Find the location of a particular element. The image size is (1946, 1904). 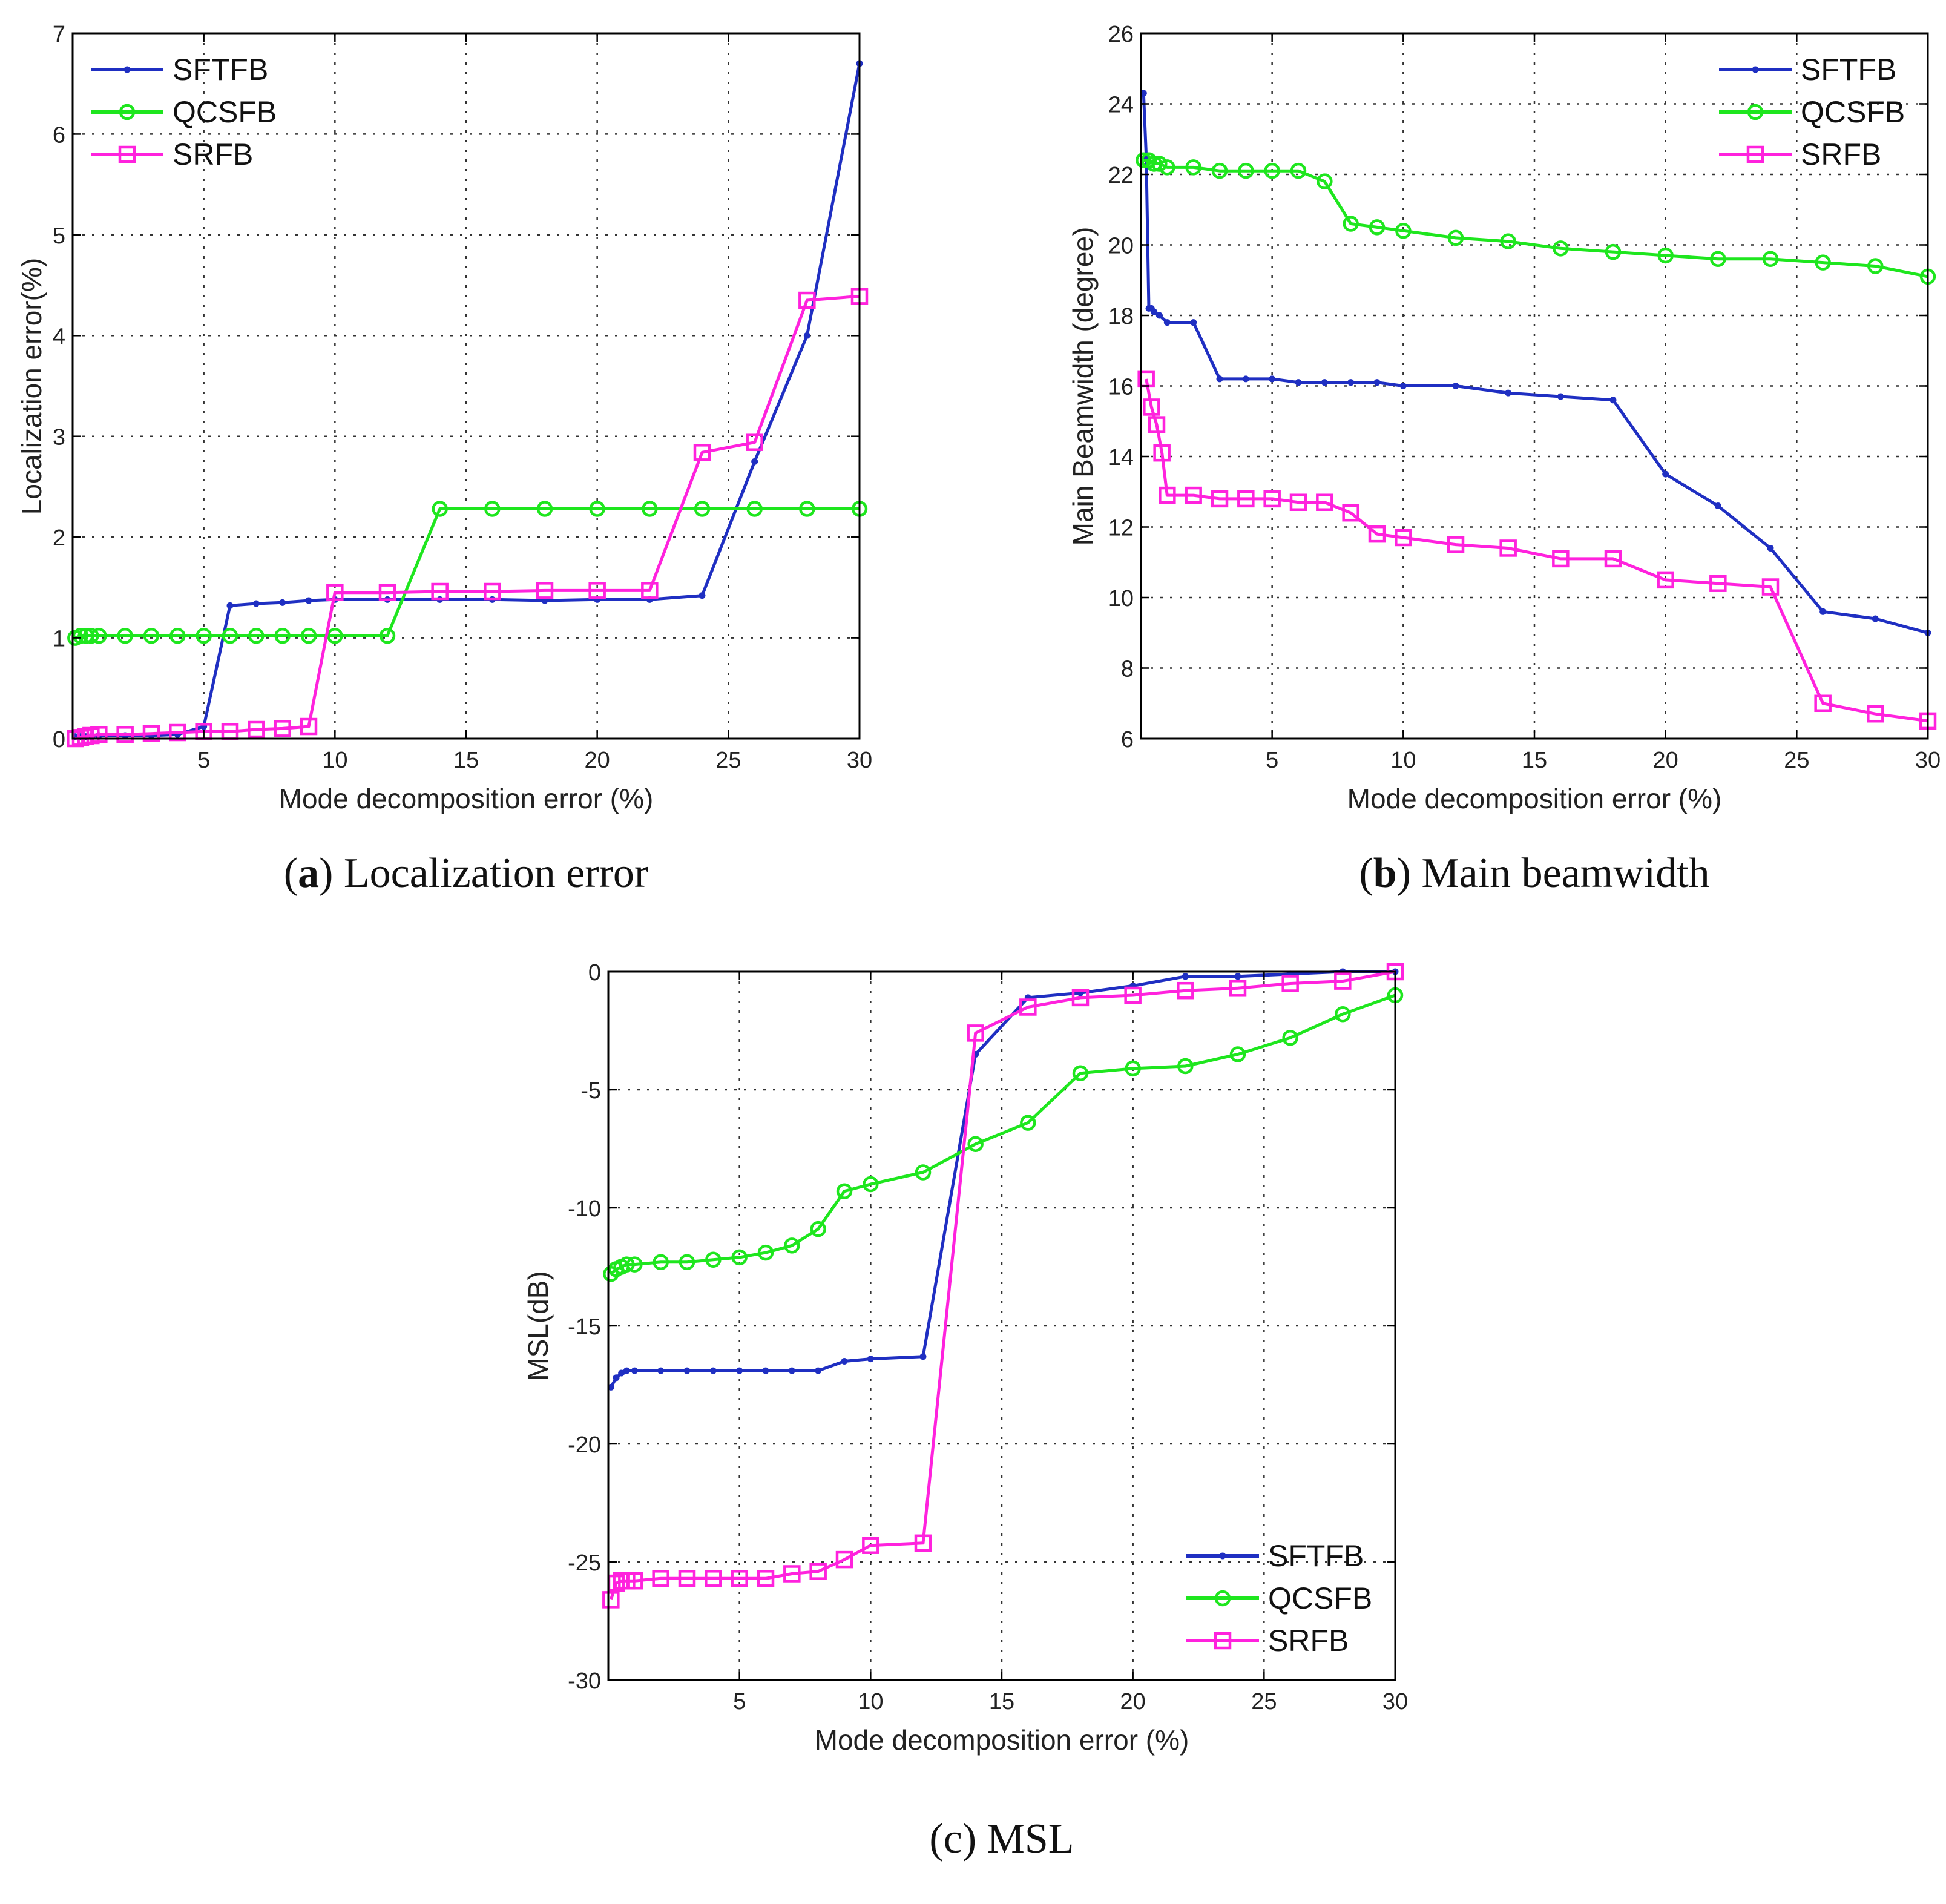

y-tick-label: -30 is located at coordinates (584, 1681).